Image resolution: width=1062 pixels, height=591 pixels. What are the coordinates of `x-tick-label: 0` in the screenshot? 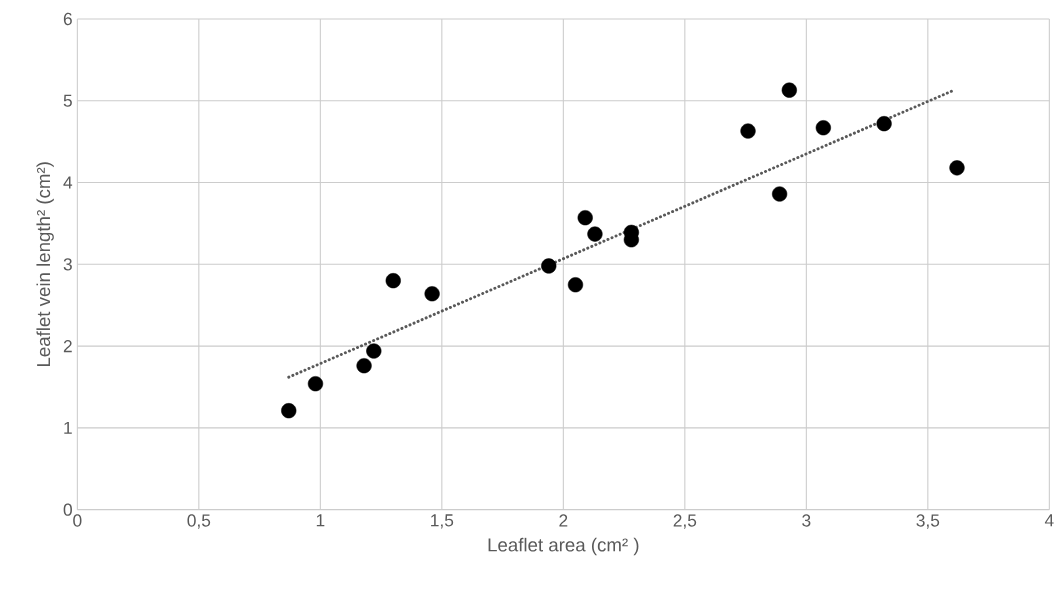 It's located at (77, 520).